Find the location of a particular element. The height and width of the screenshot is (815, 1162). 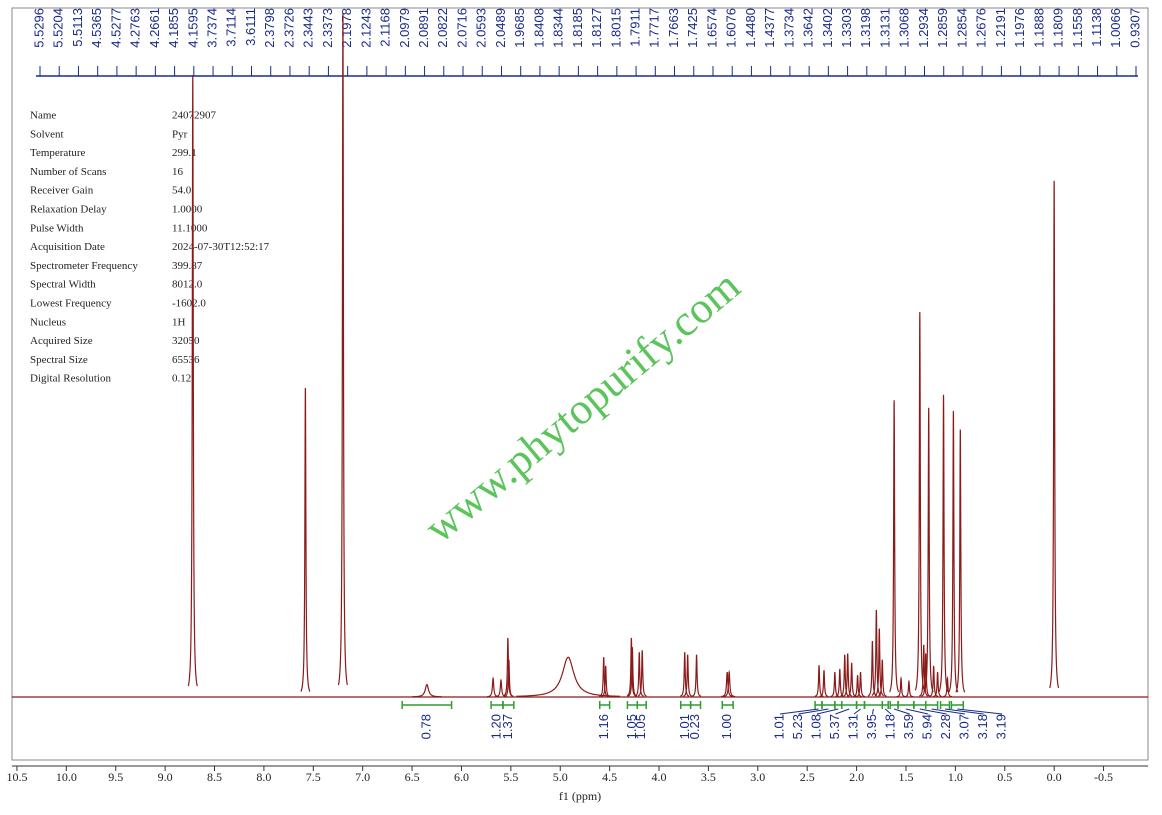

param-value: 1.0000 is located at coordinates (187, 210).